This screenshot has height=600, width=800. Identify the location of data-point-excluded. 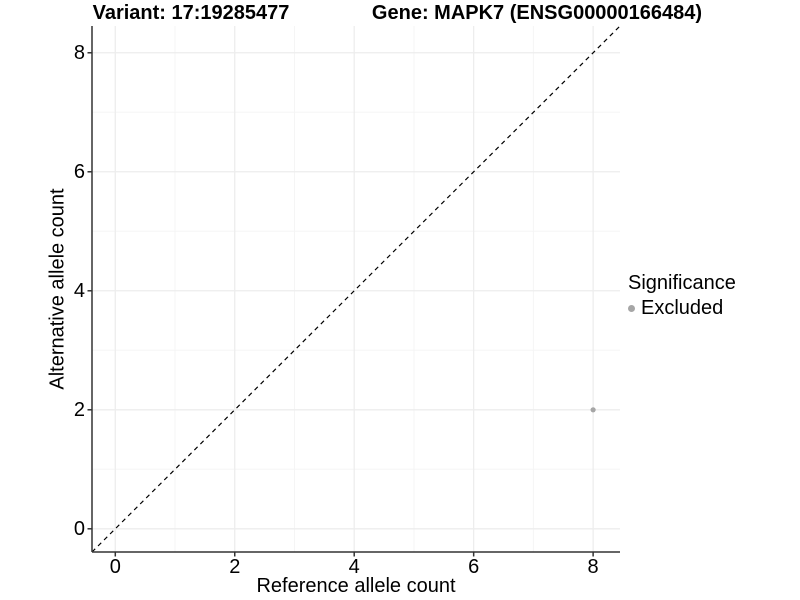
(593, 410).